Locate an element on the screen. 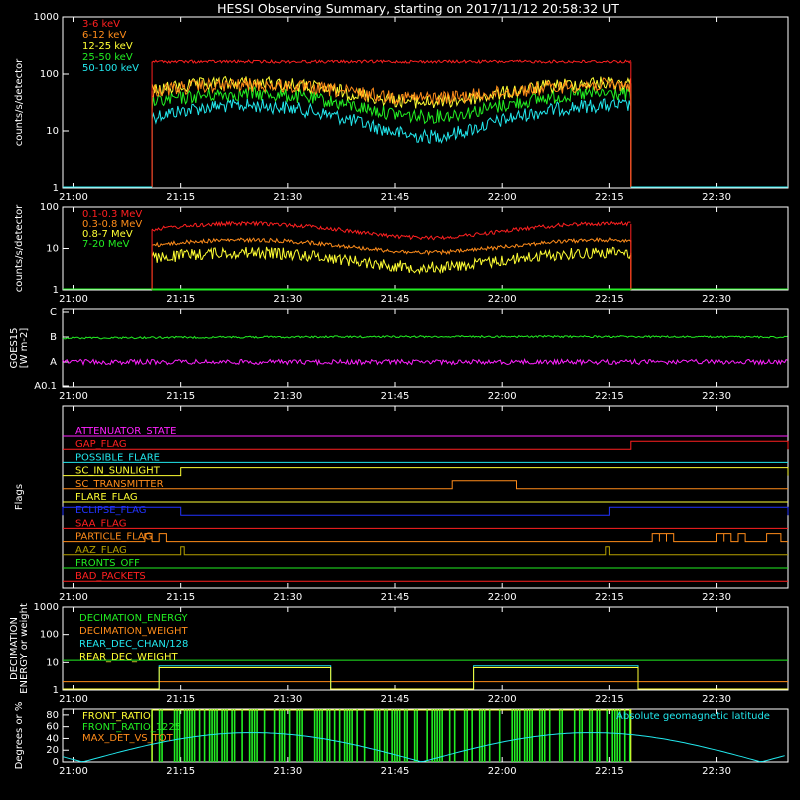  legend-entry: 50-100 keV is located at coordinates (110, 68).